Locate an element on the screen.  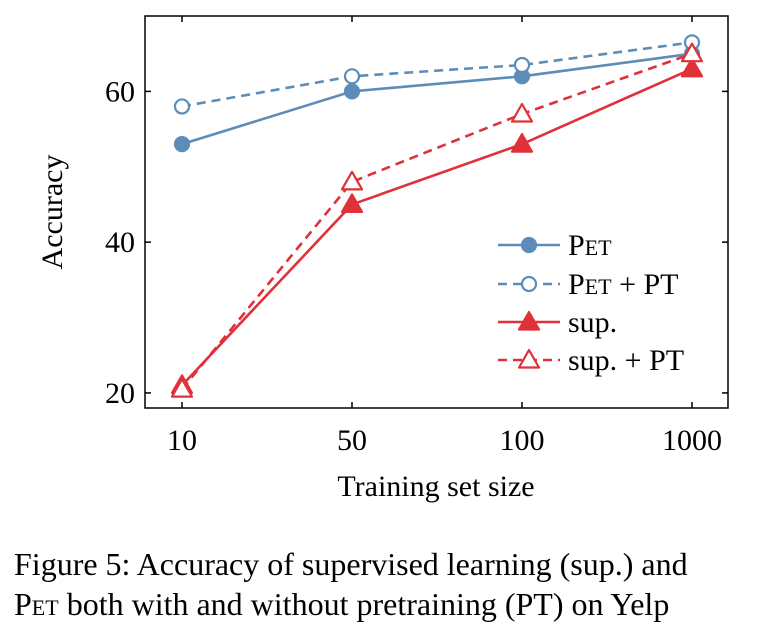
legend-label: sup. + PT is located at coordinates (626, 360).